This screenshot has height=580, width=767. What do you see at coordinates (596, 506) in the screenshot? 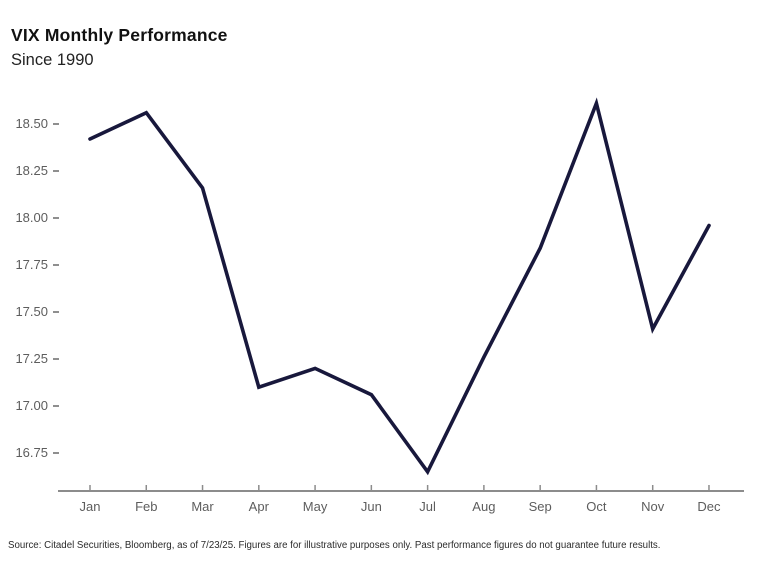
I see `x-tick-label: Oct` at bounding box center [596, 506].